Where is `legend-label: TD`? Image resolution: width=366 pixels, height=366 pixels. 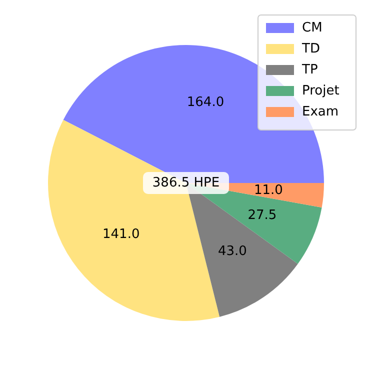
legend-label: TD is located at coordinates (310, 49).